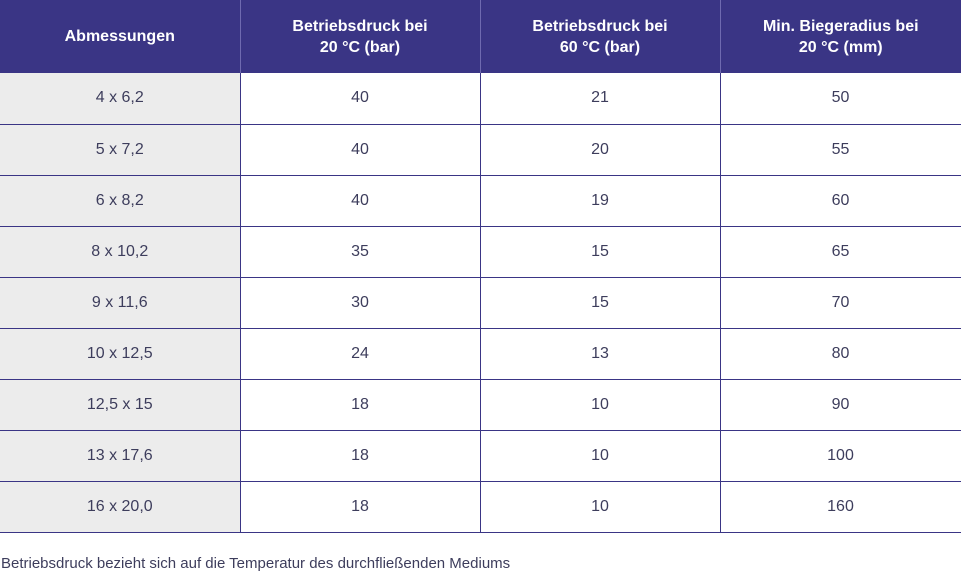 The width and height of the screenshot is (961, 575). Describe the element at coordinates (840, 404) in the screenshot. I see `cell-bend-radius: 90` at that location.